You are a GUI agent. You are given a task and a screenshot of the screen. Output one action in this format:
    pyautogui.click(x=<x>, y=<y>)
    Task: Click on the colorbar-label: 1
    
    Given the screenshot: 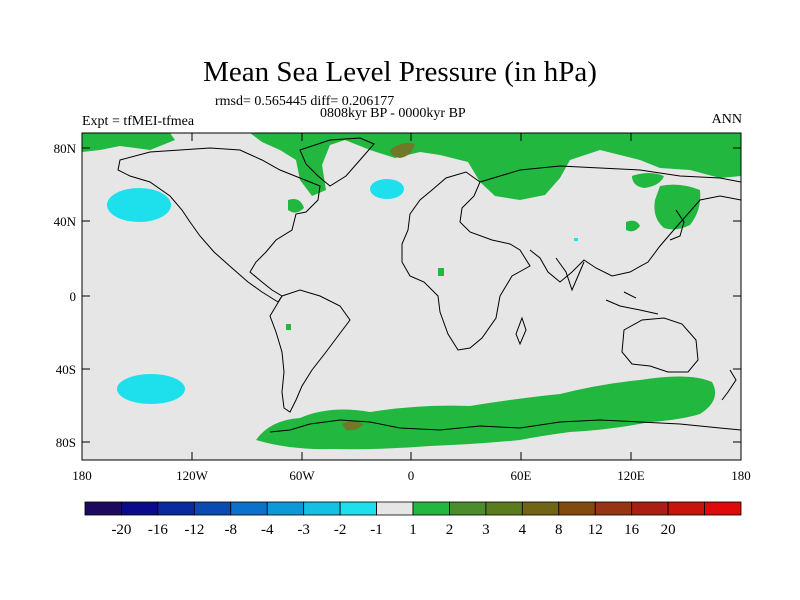 What is the action you would take?
    pyautogui.click(x=413, y=530)
    